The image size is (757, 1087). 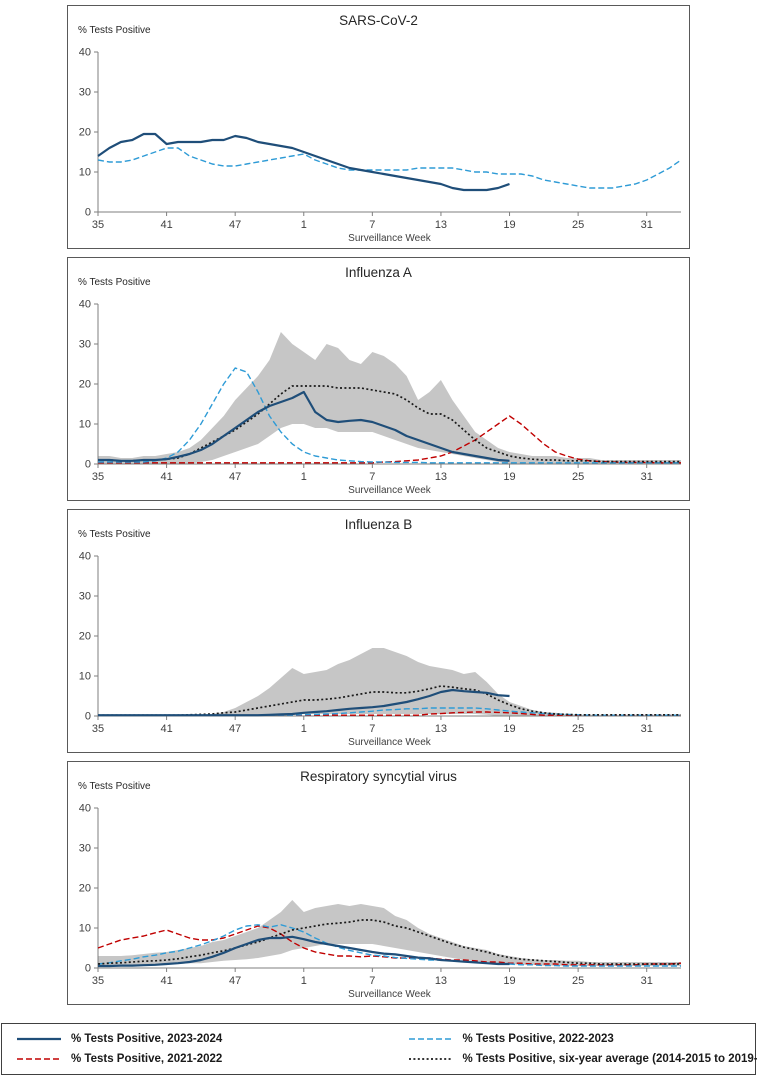 I want to click on legend-item-2023-2024: % Tests Positive, 2023-2024, so click(x=212, y=1039).